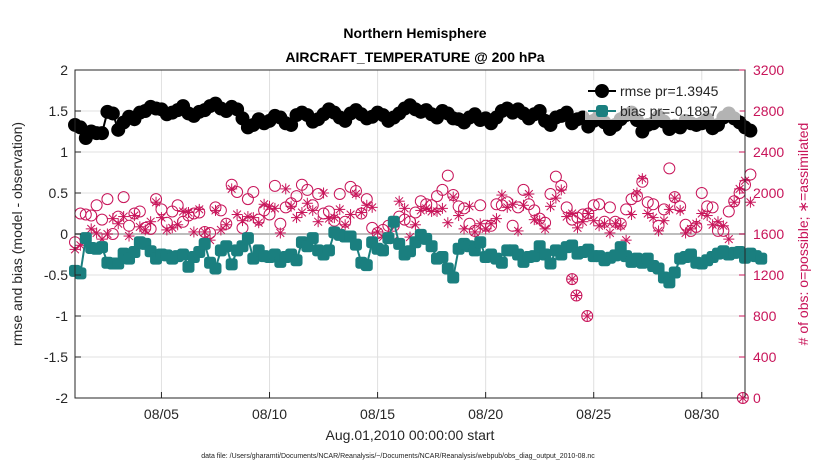 The height and width of the screenshot is (470, 830). I want to click on y-tick-label-right: 800, so click(765, 316).